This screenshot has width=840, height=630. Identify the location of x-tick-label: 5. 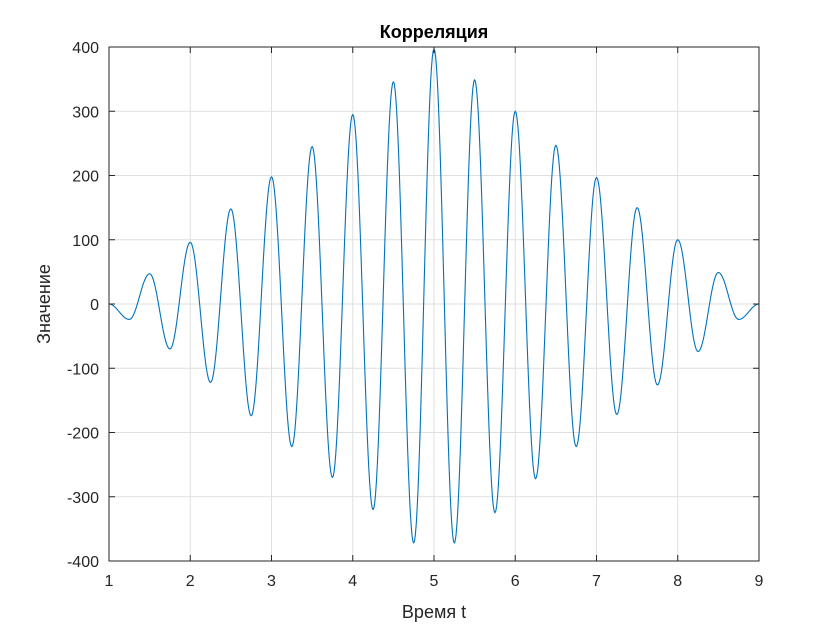
(434, 581).